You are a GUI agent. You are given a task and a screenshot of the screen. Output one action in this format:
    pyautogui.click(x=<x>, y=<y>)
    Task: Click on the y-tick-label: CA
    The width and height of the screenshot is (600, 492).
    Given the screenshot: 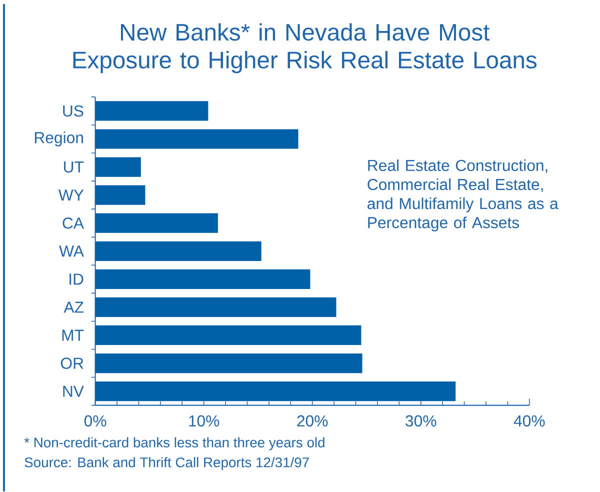 What is the action you would take?
    pyautogui.click(x=73, y=223)
    